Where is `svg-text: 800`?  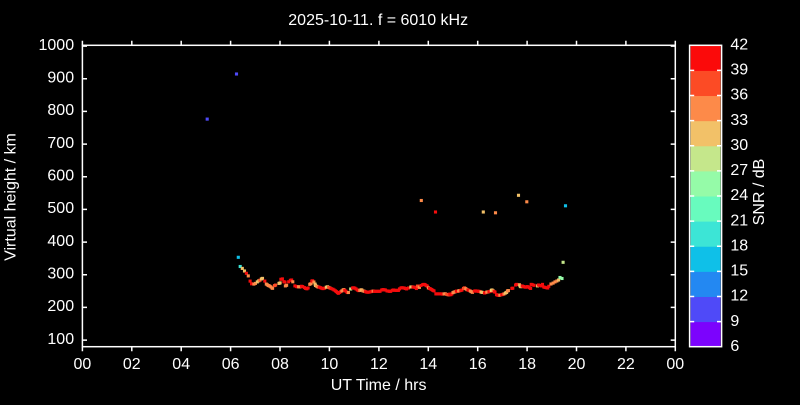
svg-text: 800 is located at coordinates (60, 110).